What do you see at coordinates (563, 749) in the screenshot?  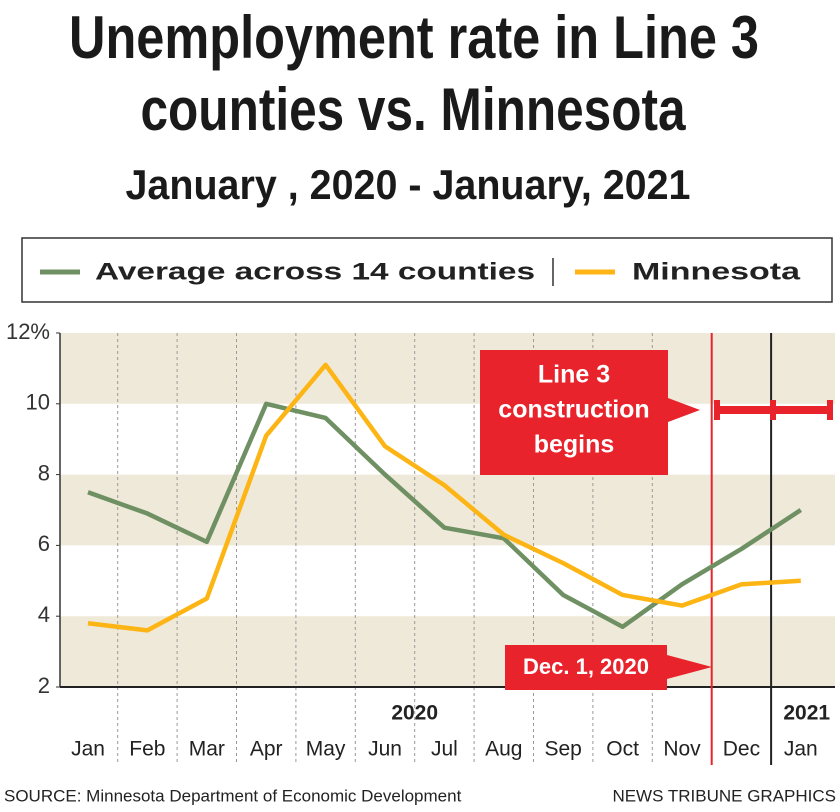 I see `x-tick-label: Sep` at bounding box center [563, 749].